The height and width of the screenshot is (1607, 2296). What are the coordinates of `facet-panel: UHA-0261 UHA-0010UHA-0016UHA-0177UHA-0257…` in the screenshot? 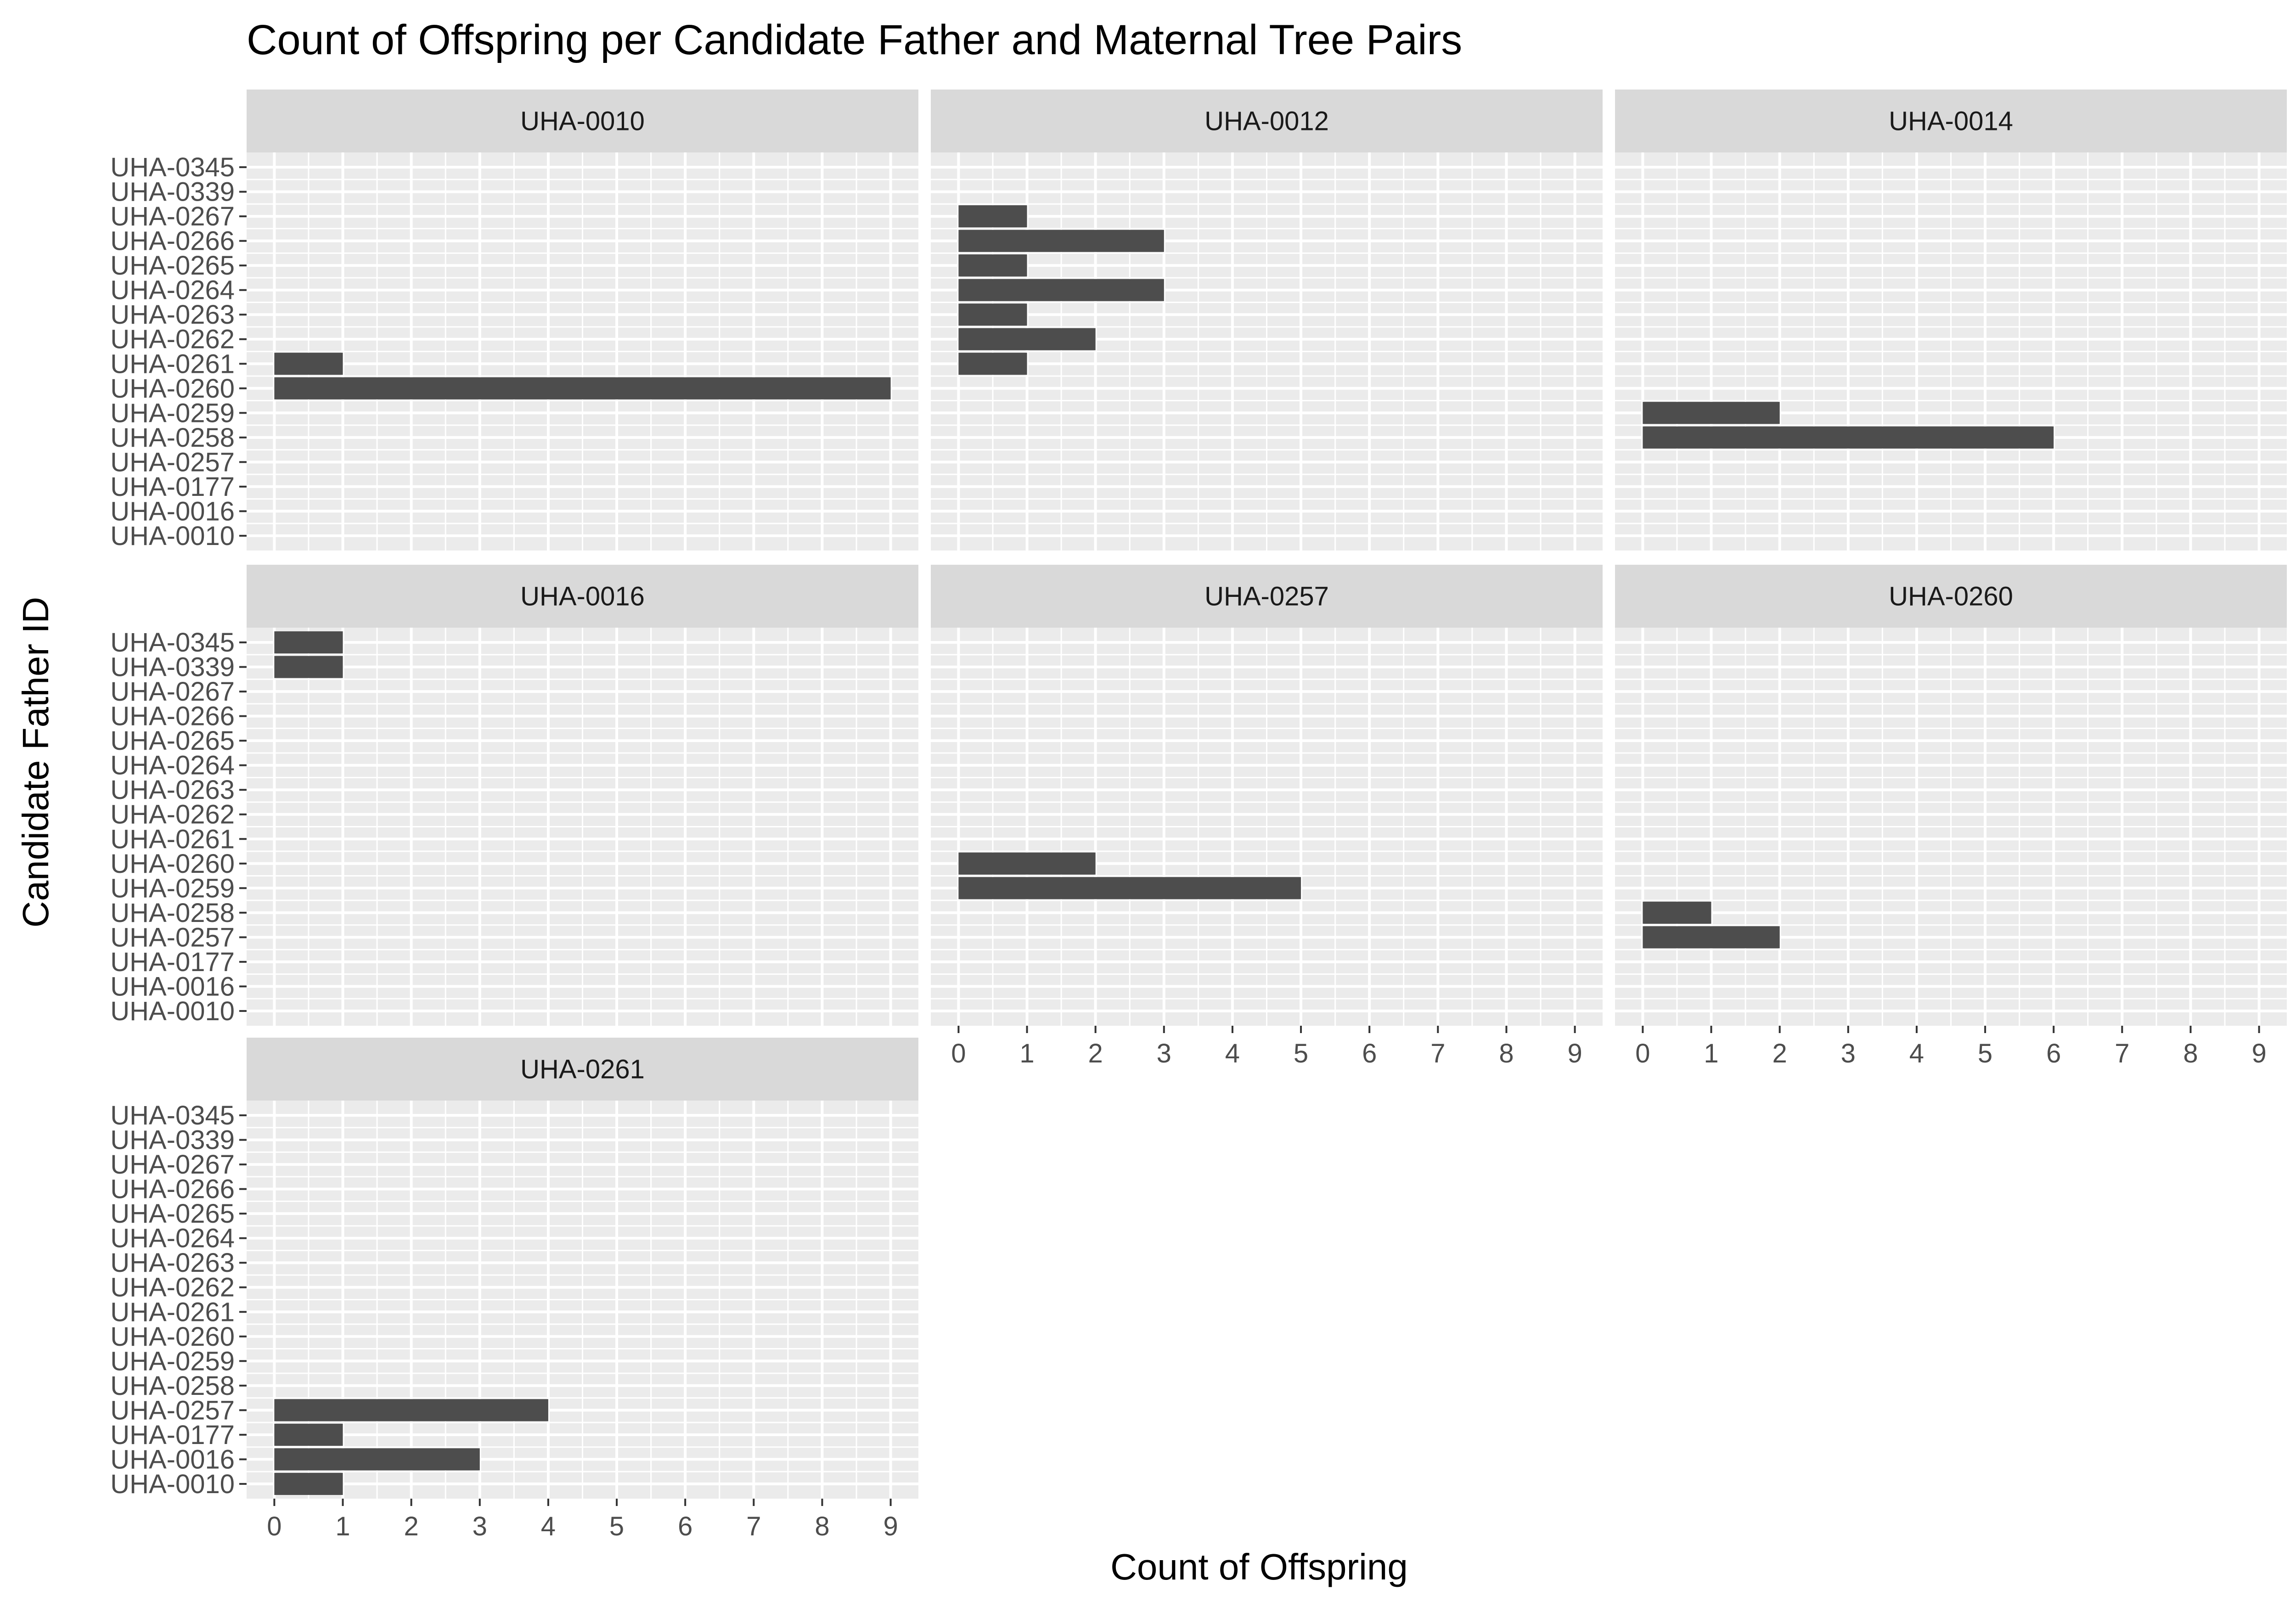 It's located at (514, 1289).